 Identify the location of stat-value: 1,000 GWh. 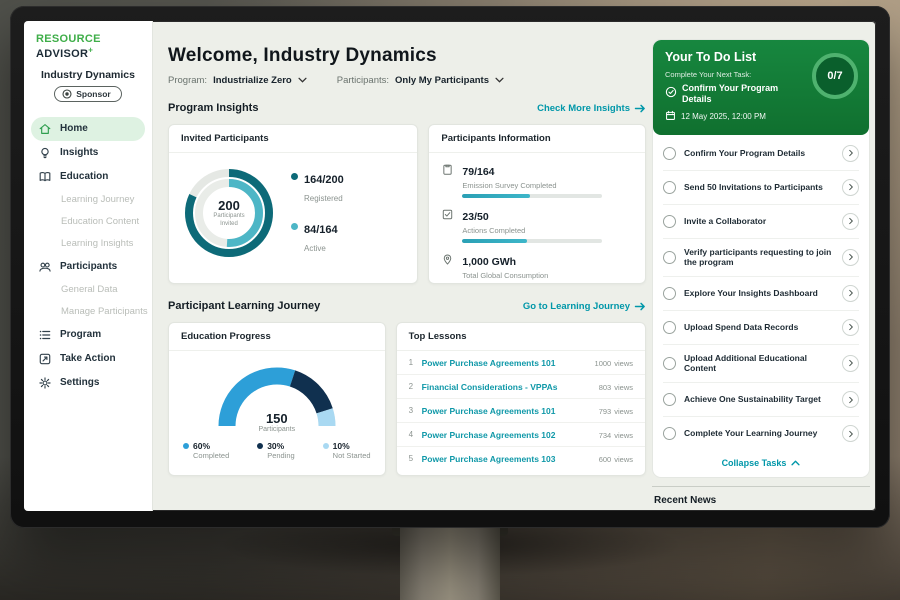
(489, 262).